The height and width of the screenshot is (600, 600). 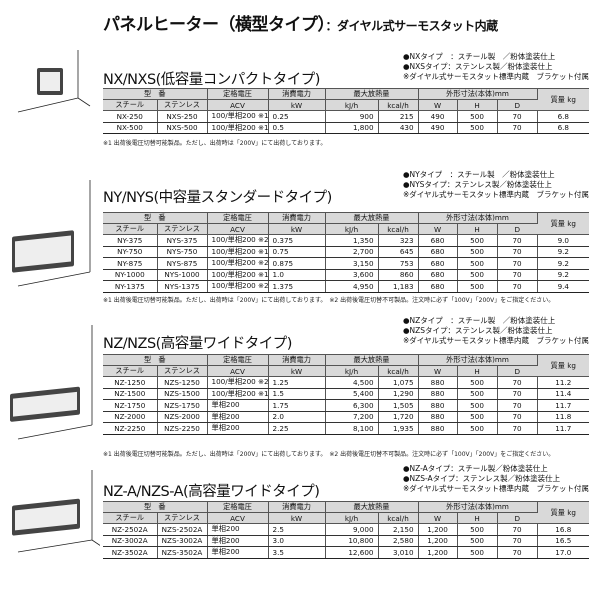 I want to click on table-cell: 0.75, so click(x=297, y=252).